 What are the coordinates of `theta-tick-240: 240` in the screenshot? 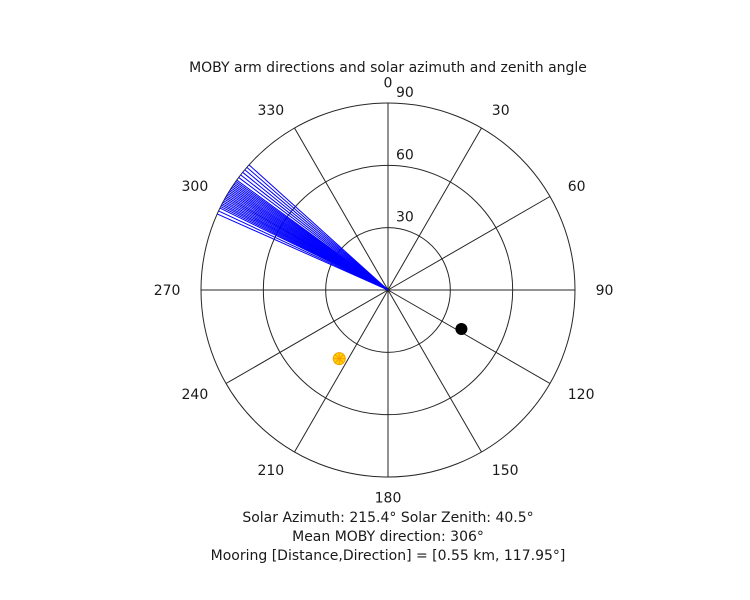 It's located at (195, 395).